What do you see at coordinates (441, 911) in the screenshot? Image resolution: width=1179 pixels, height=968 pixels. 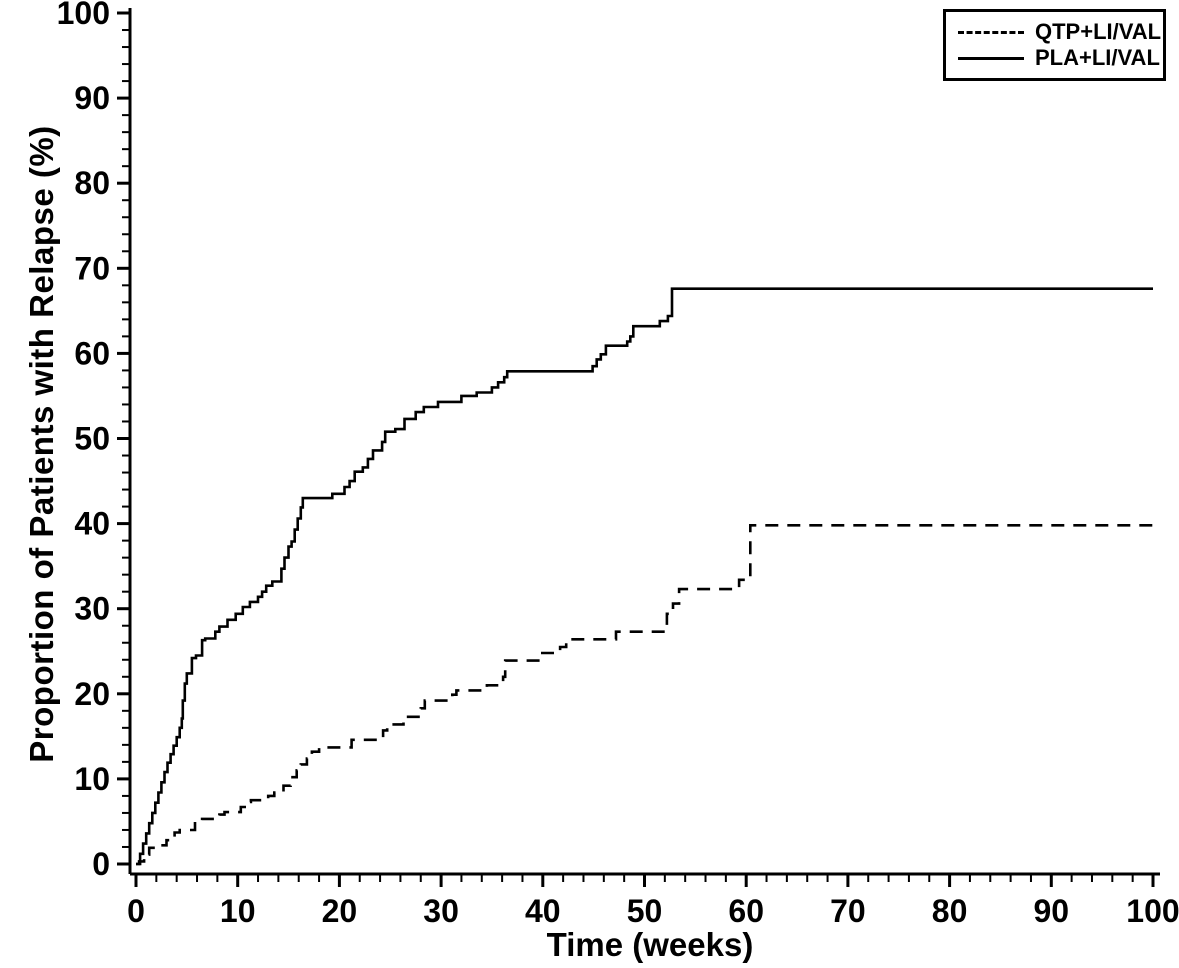 I see `x-tick-label: 30` at bounding box center [441, 911].